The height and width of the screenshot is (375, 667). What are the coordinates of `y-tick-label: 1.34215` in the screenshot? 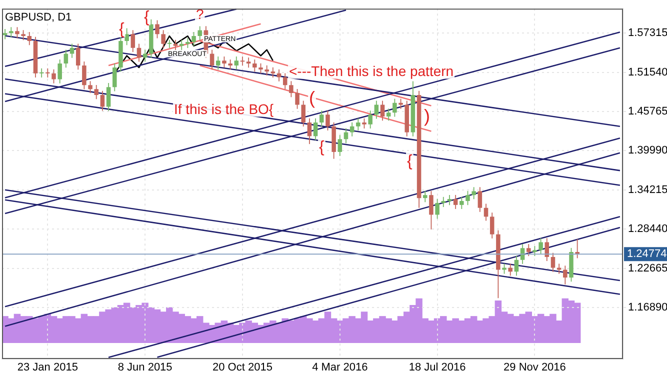 It's located at (647, 190).